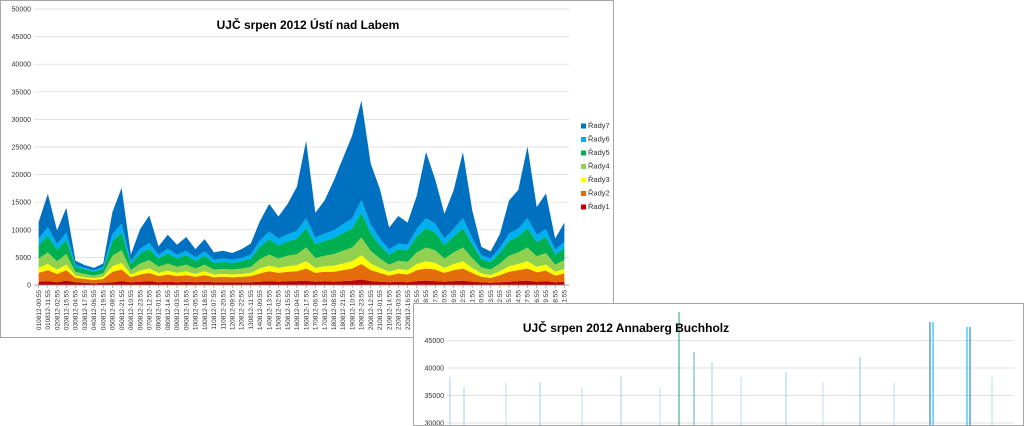 This screenshot has height=426, width=1024. What do you see at coordinates (168, 310) in the screenshot?
I see `x-tick-label: 080812-14:55` at bounding box center [168, 310].